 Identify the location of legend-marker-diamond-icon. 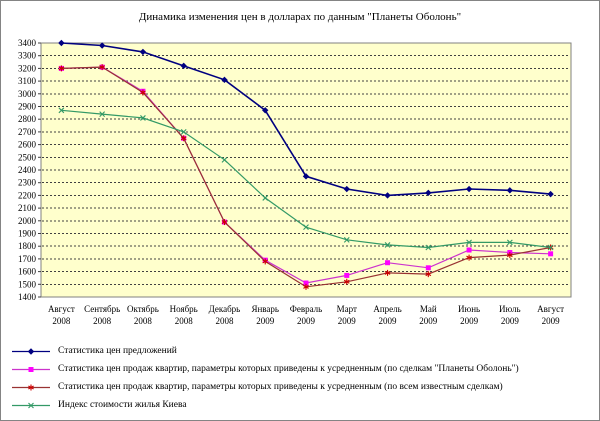
(31, 351).